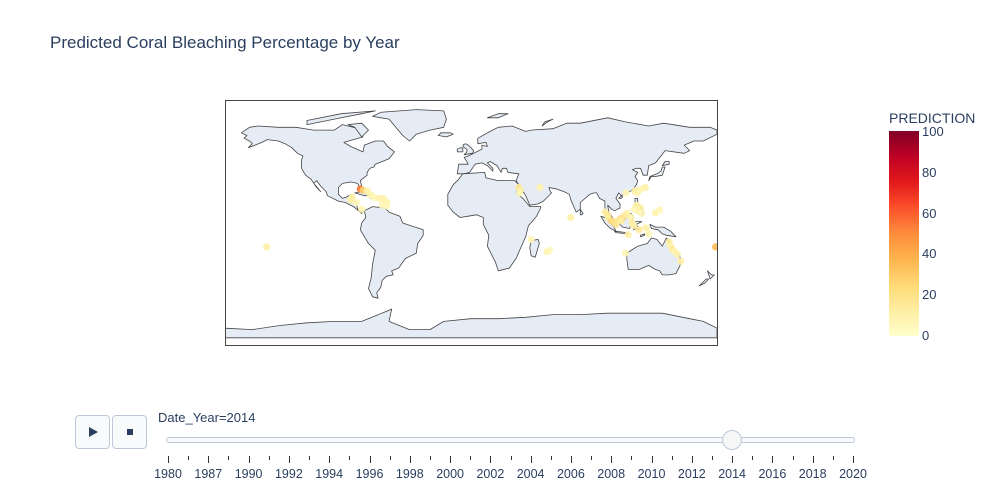 The image size is (1000, 500). I want to click on slider-rail, so click(510, 440).